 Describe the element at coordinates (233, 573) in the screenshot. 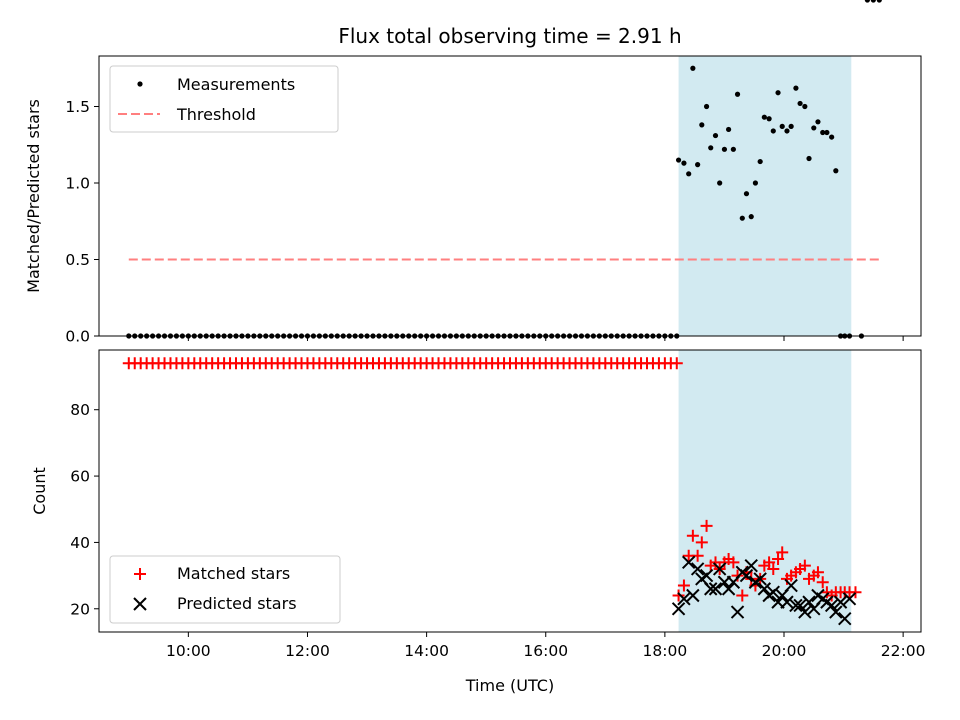

I see `legend-matched-label: Matched stars` at that location.